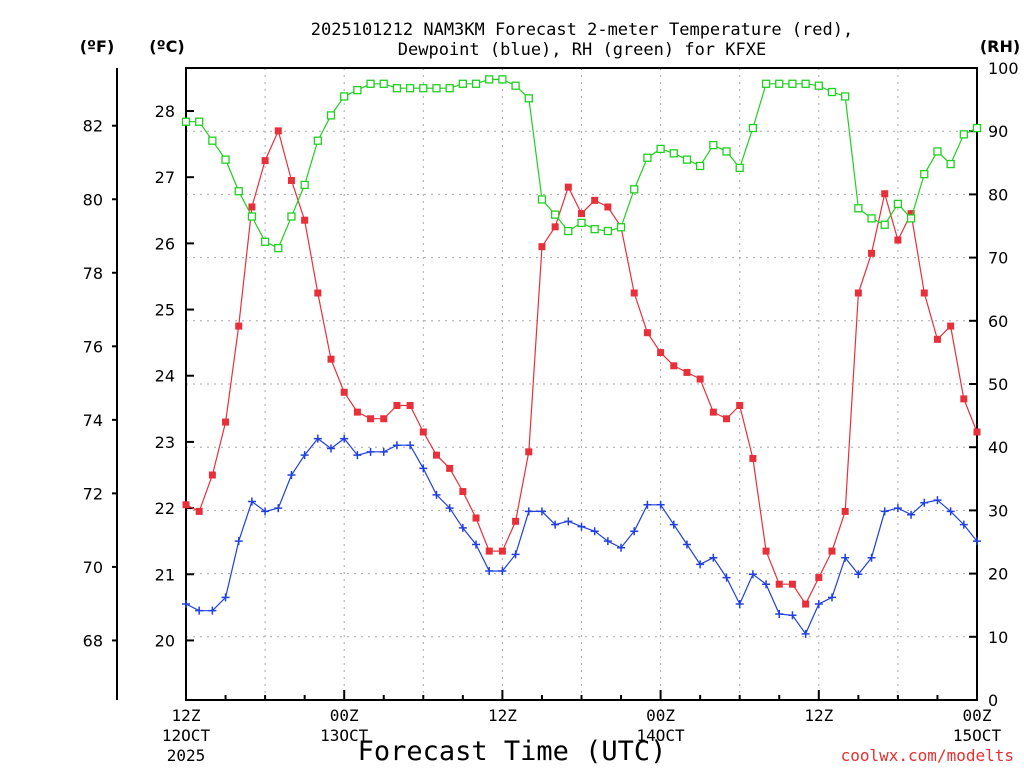 The image size is (1024, 768). Describe the element at coordinates (977, 715) in the screenshot. I see `x-tick-label: 00Z` at that location.